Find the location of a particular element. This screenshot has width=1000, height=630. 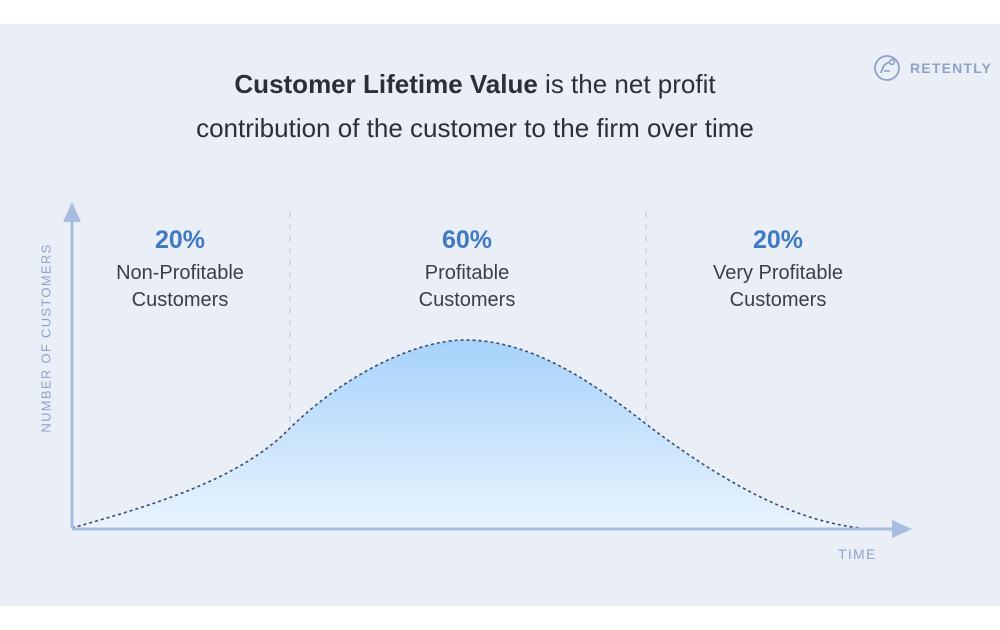

segment-percent: 60% is located at coordinates (467, 240).